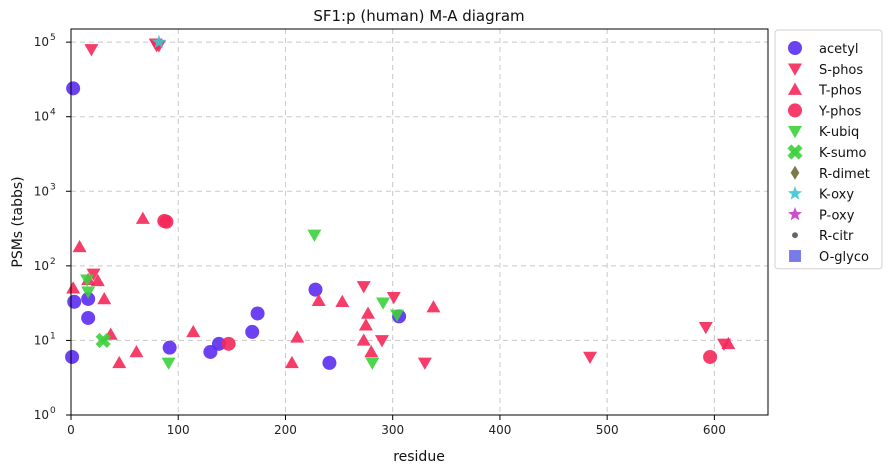  Describe the element at coordinates (285, 430) in the screenshot. I see `x-tick-label: 200` at that location.